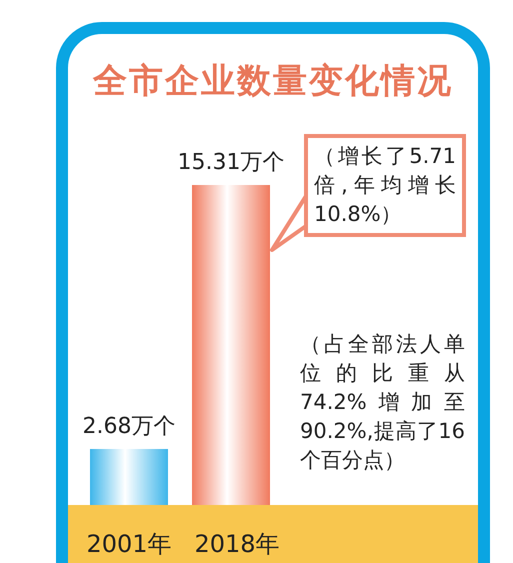 Image resolution: width=513 pixels, height=563 pixels. Describe the element at coordinates (129, 426) in the screenshot. I see `data-label: 2.68万个` at that location.